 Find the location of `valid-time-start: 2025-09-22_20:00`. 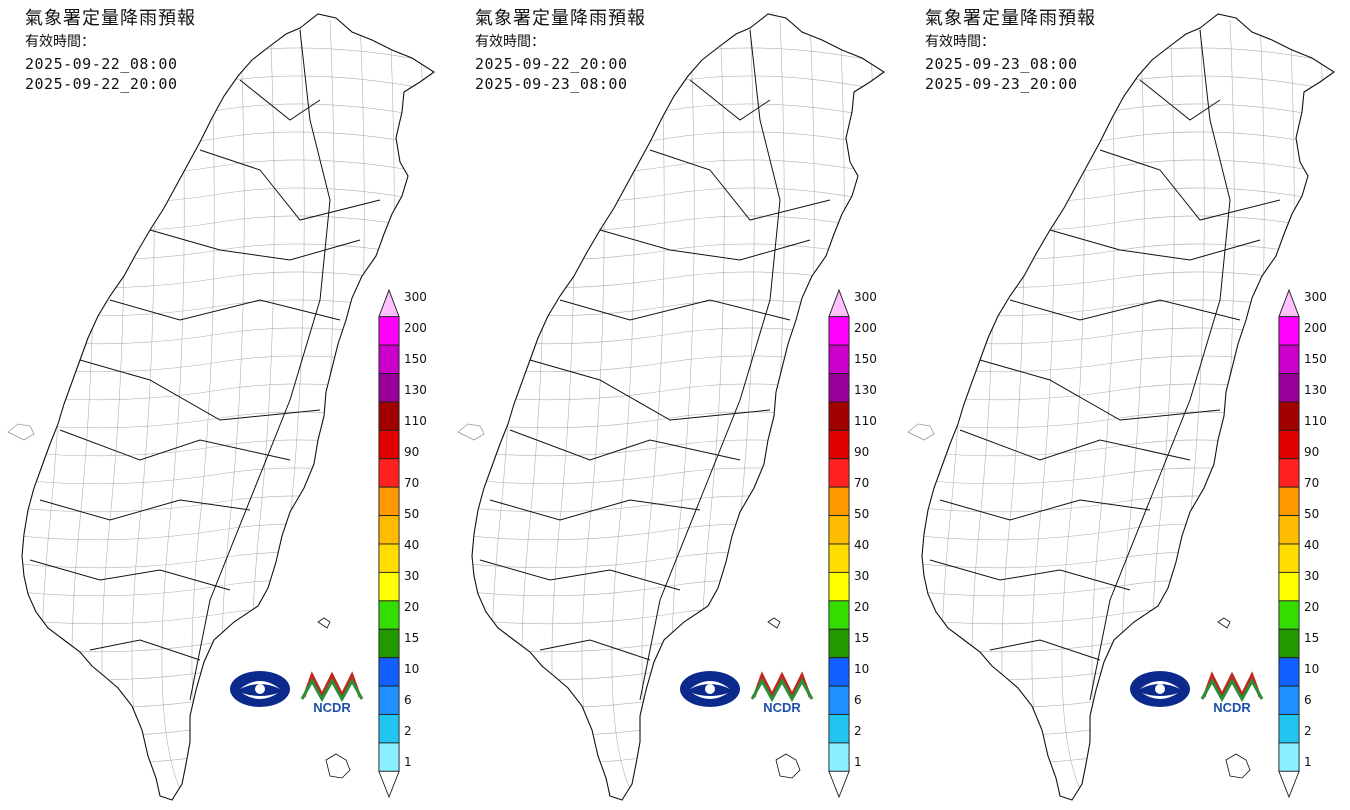

valid-time-start: 2025-09-22_20:00 is located at coordinates (551, 64).